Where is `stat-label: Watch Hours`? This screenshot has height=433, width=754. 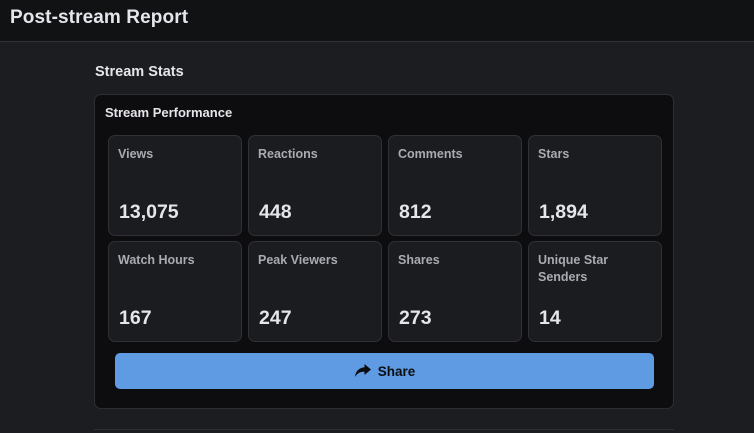 stat-label: Watch Hours is located at coordinates (156, 260).